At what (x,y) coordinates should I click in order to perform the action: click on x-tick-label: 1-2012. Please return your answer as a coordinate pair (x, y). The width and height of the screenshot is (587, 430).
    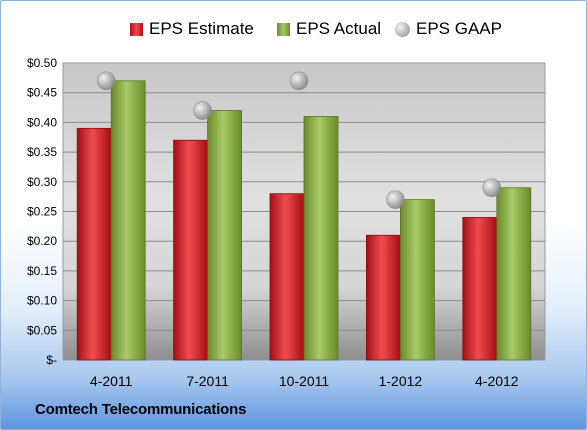
    Looking at the image, I should click on (401, 381).